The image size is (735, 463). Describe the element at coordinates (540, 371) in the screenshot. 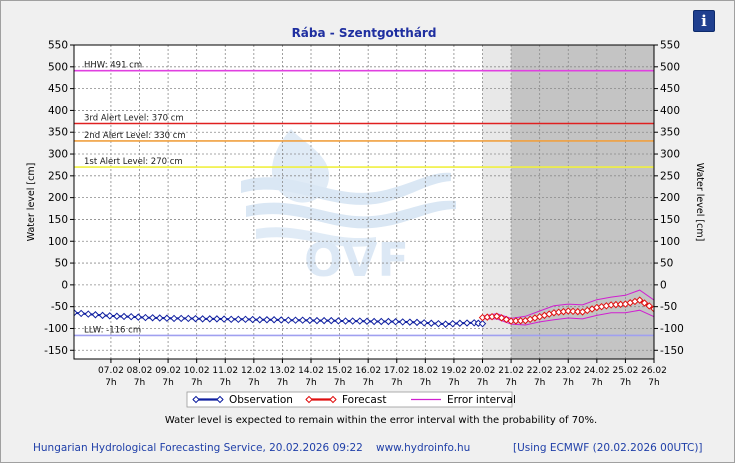

I see `x-tick-label-date: 22.02` at that location.